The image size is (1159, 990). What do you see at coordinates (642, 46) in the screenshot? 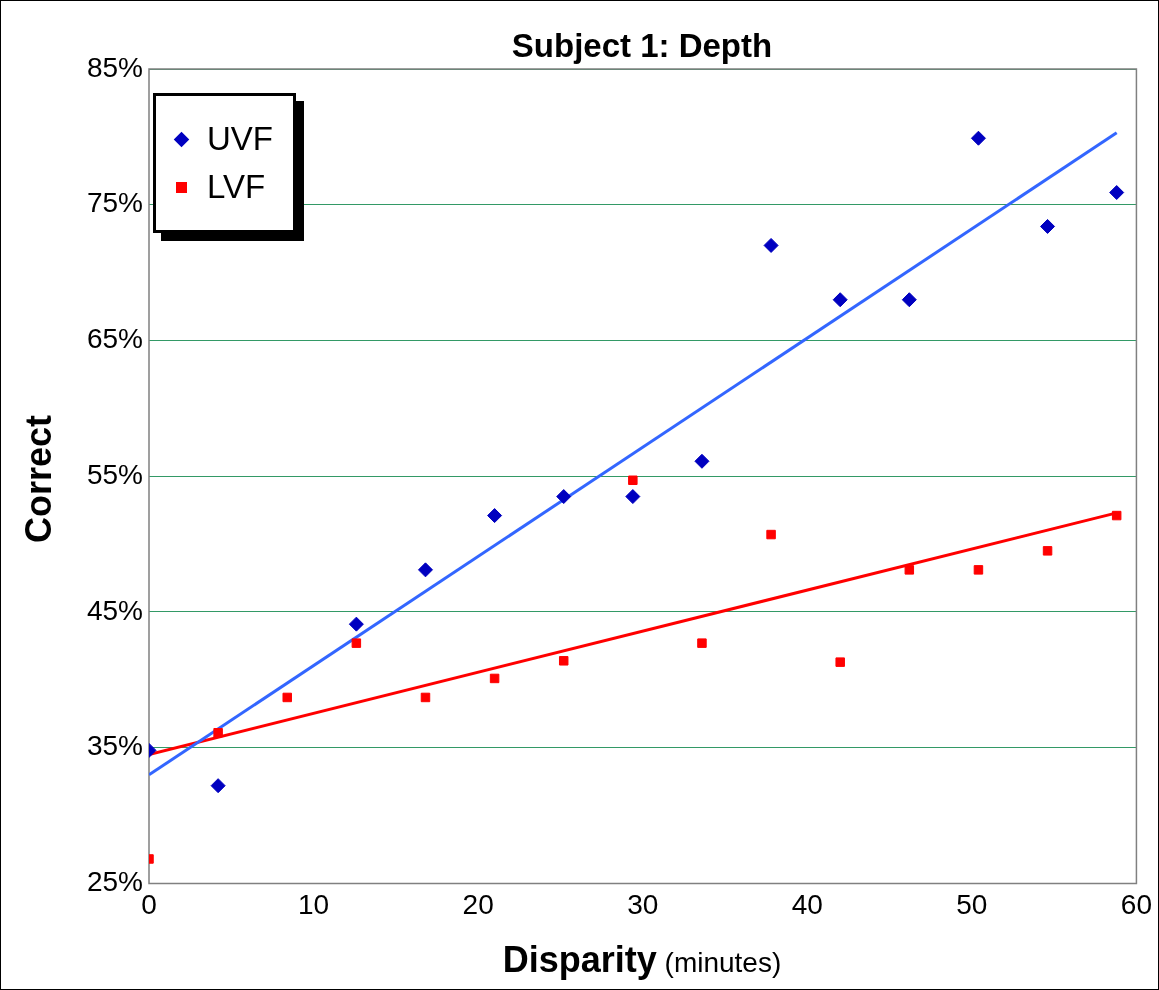
I see `chart-title: Subject 1: Depth` at bounding box center [642, 46].